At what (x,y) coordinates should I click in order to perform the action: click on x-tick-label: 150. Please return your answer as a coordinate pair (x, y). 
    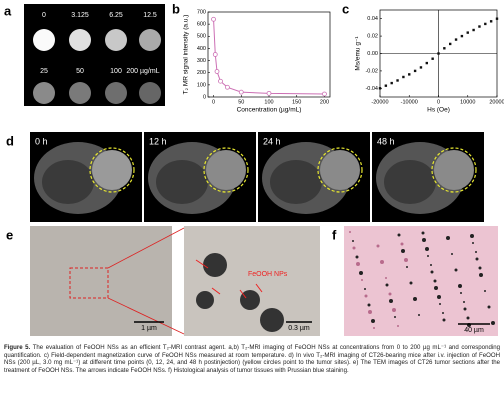
    Looking at the image, I should click on (296, 102).